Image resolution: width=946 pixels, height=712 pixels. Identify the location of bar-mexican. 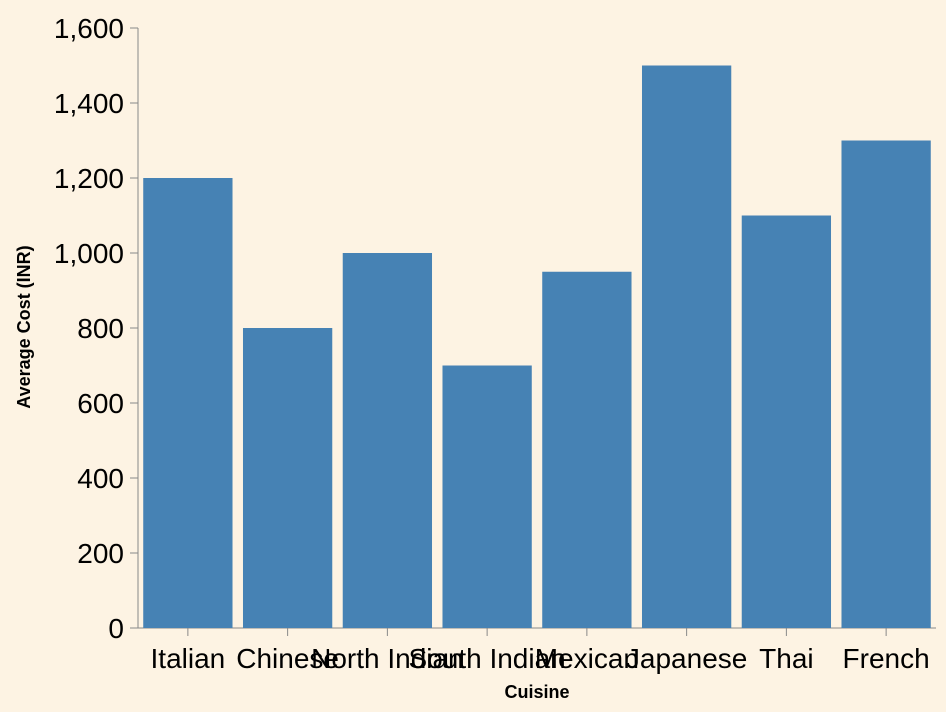
(587, 449).